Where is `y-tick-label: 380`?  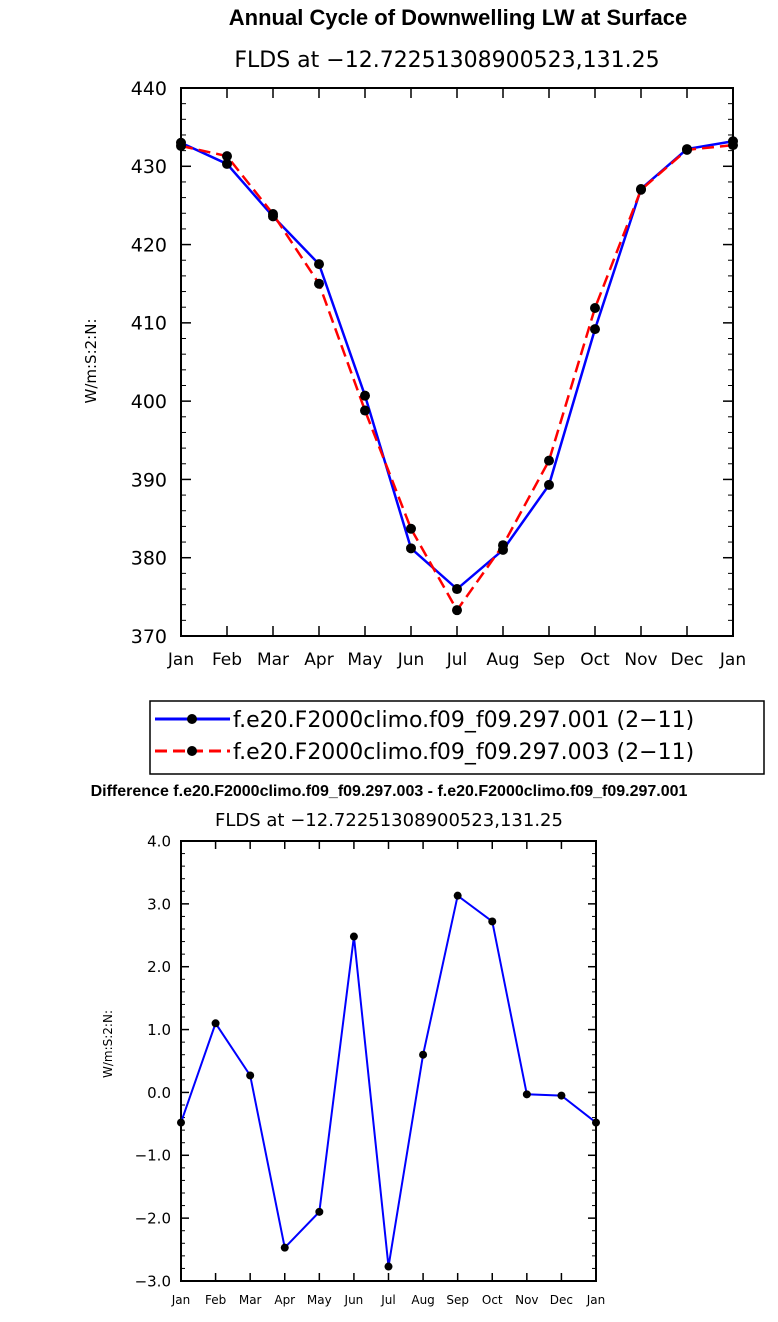 y-tick-label: 380 is located at coordinates (149, 559).